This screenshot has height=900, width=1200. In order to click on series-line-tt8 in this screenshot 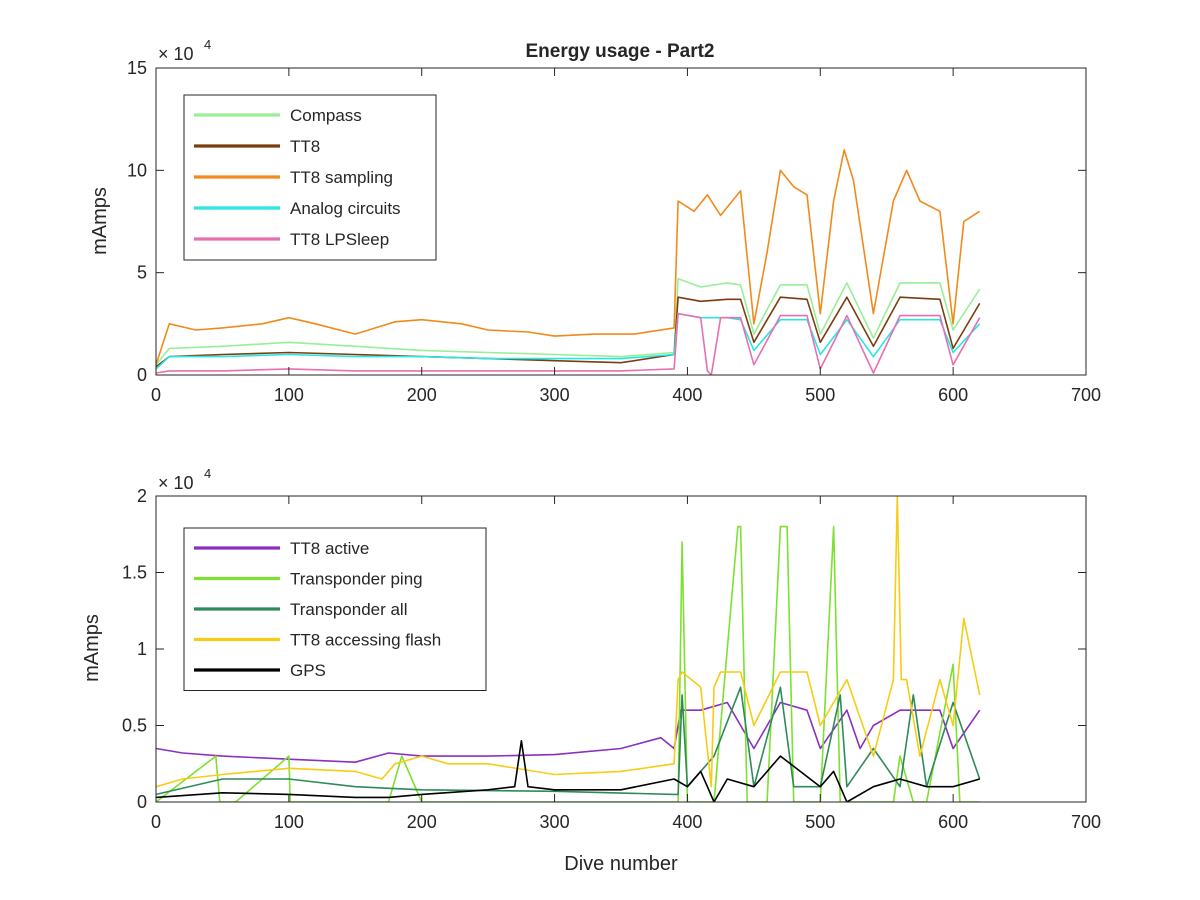, I will do `click(568, 332)`.